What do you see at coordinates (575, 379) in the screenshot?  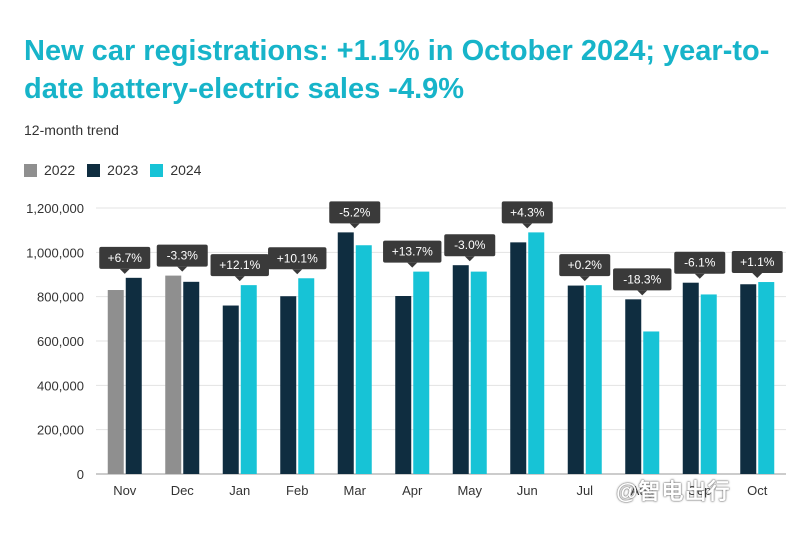 I see `bar-2023-jul` at bounding box center [575, 379].